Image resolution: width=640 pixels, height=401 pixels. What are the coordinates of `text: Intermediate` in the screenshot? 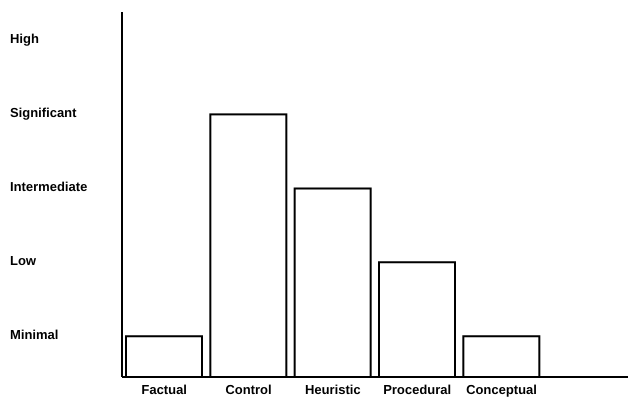 It's located at (49, 186).